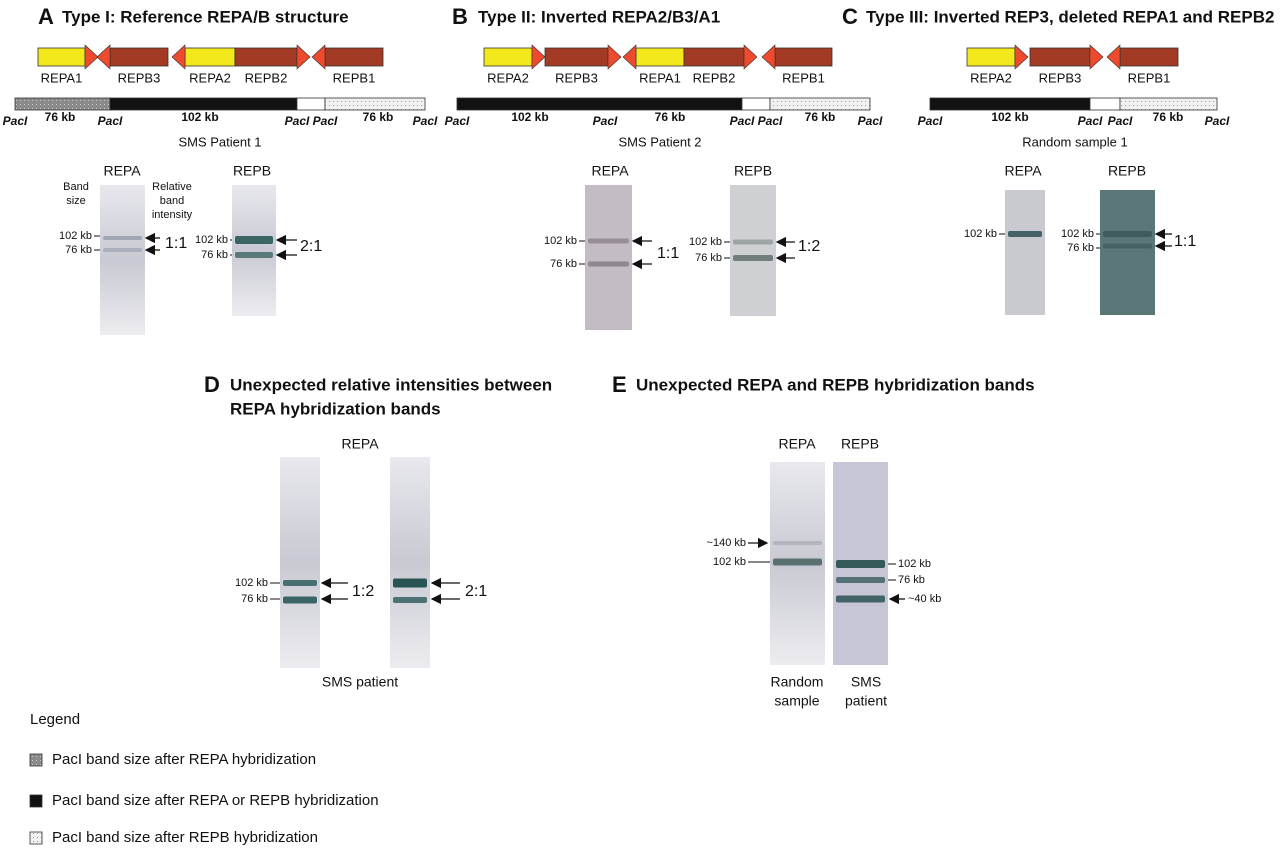 This screenshot has width=1280, height=850. What do you see at coordinates (599, 16) in the screenshot?
I see `panel-title: Type II: Inverted REPA2/B3/A1` at bounding box center [599, 16].